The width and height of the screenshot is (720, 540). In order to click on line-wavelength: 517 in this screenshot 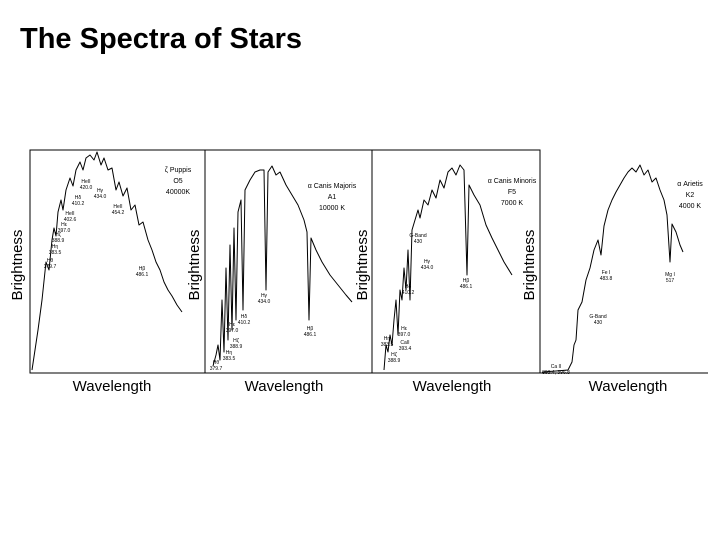, I will do `click(670, 281)`.